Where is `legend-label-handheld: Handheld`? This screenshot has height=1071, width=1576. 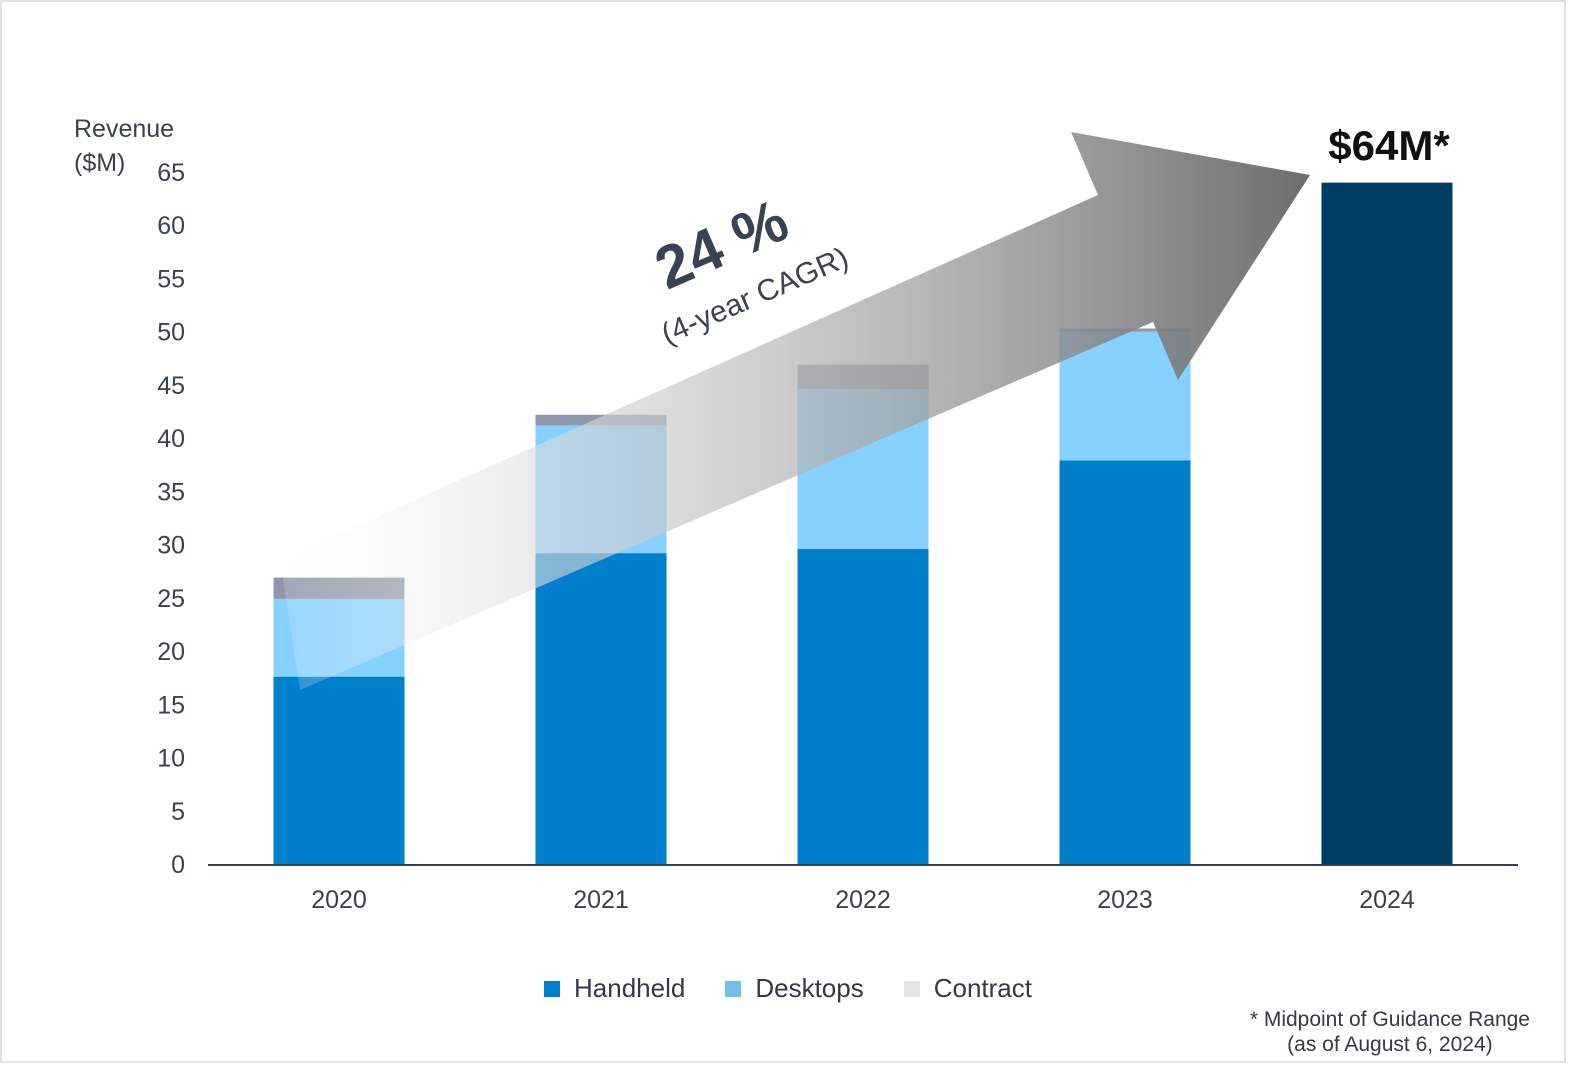
legend-label-handheld: Handheld is located at coordinates (630, 988).